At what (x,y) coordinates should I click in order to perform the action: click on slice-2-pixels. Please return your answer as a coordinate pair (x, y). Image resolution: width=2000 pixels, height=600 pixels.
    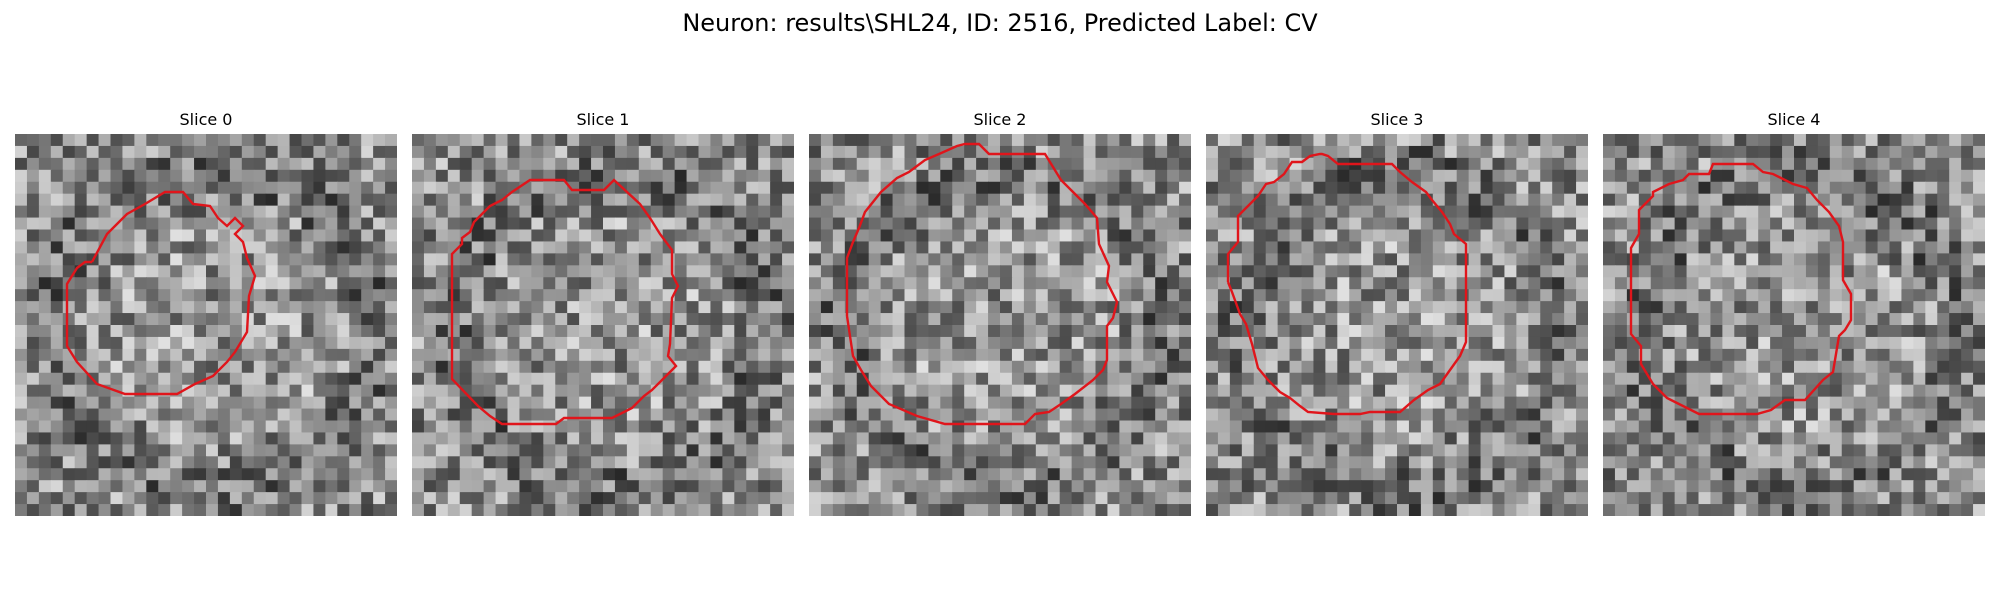
    Looking at the image, I should click on (1000, 325).